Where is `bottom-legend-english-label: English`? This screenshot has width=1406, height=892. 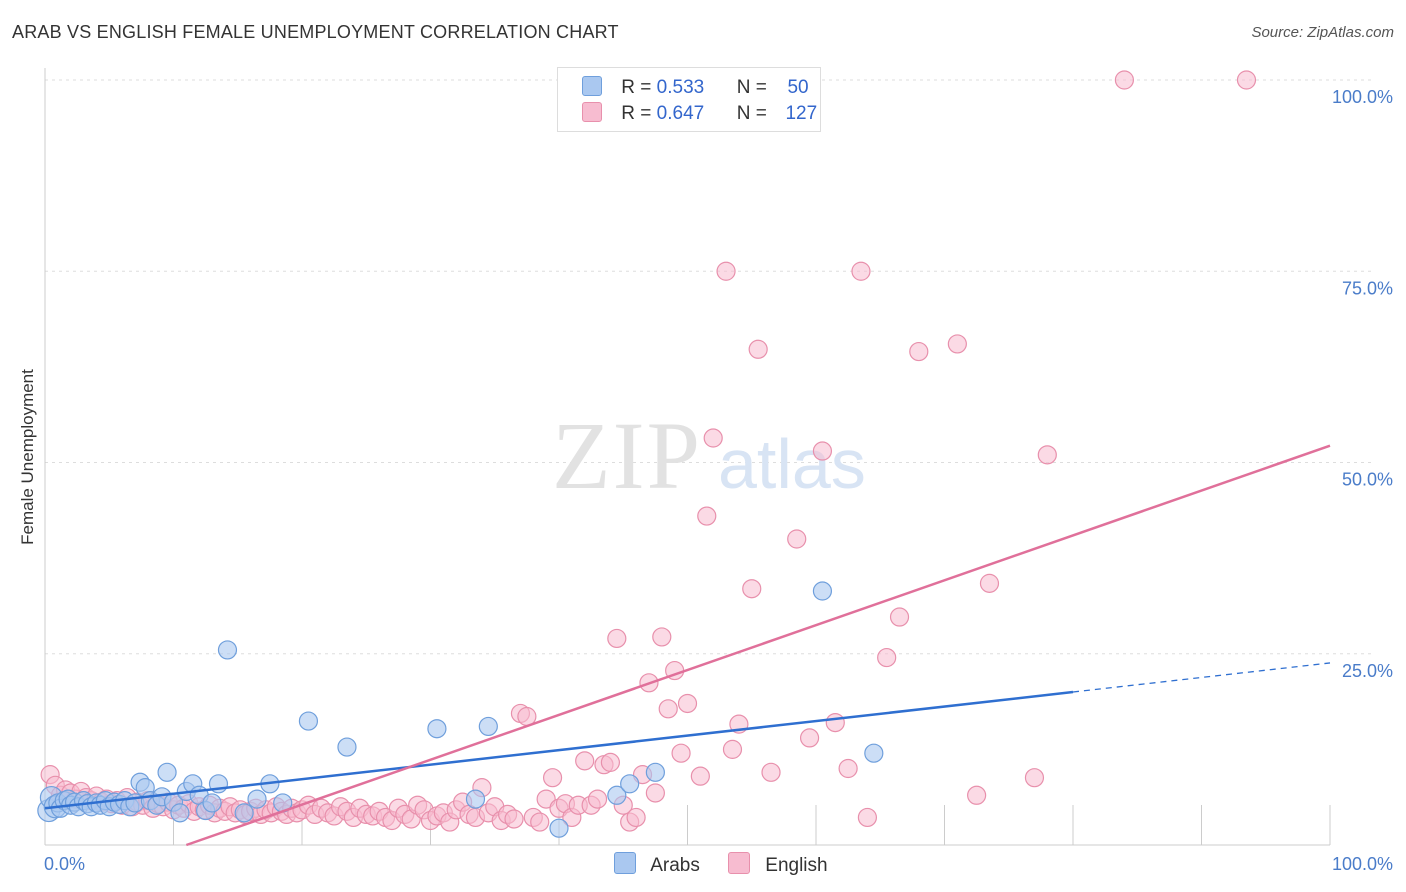
bottom-legend-english-label: English is located at coordinates (796, 865).